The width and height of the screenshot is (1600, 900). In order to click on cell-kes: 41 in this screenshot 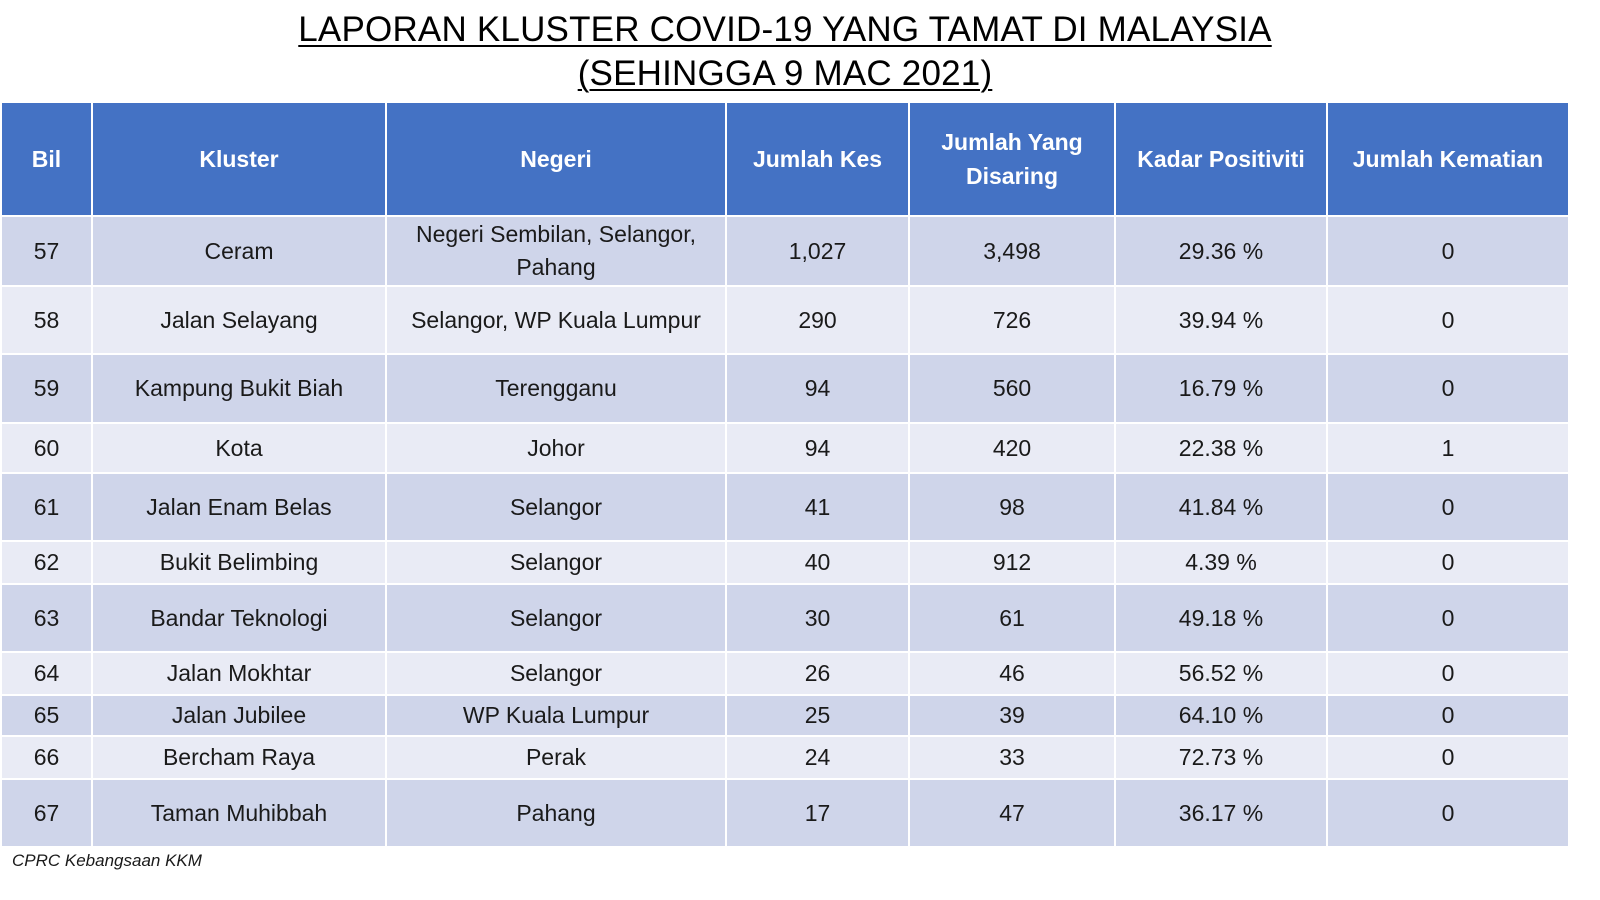, I will do `click(817, 507)`.